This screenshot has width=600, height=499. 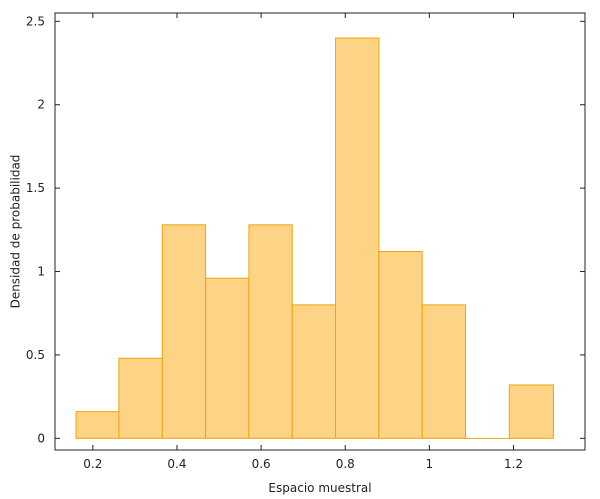 I want to click on x-tick-label: 0.4, so click(x=176, y=464).